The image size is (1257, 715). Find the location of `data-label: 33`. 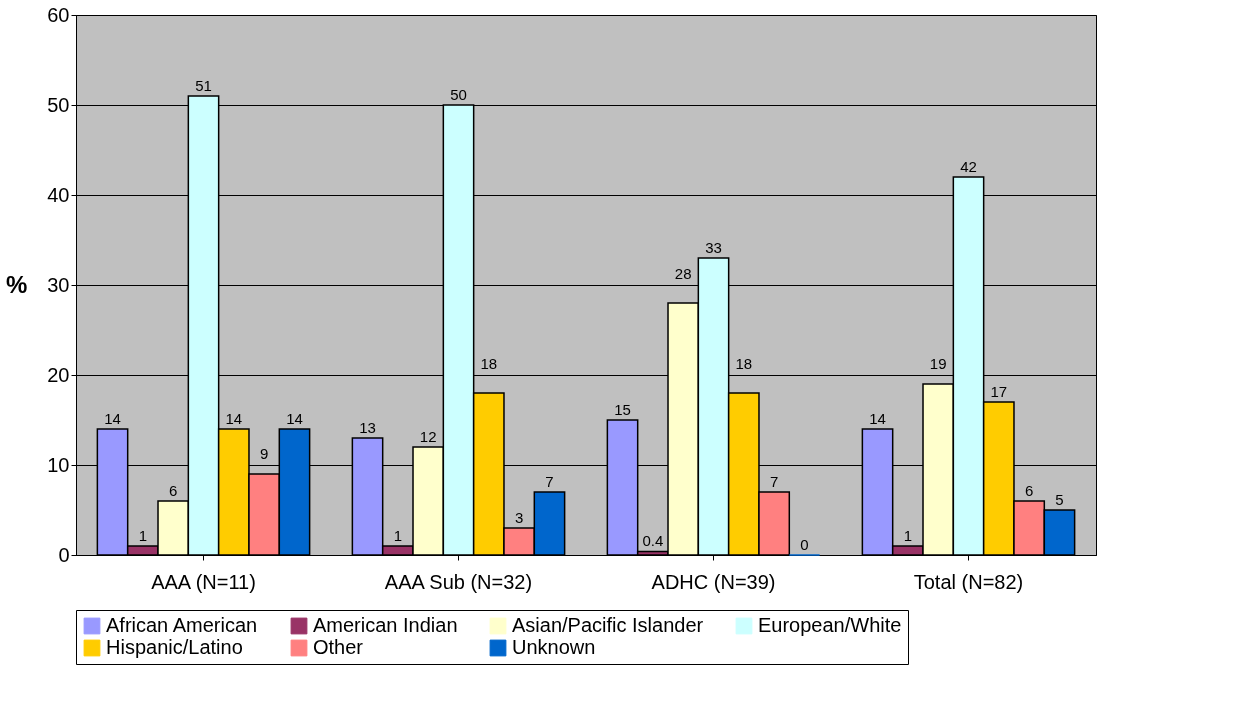

data-label: 33 is located at coordinates (713, 247).